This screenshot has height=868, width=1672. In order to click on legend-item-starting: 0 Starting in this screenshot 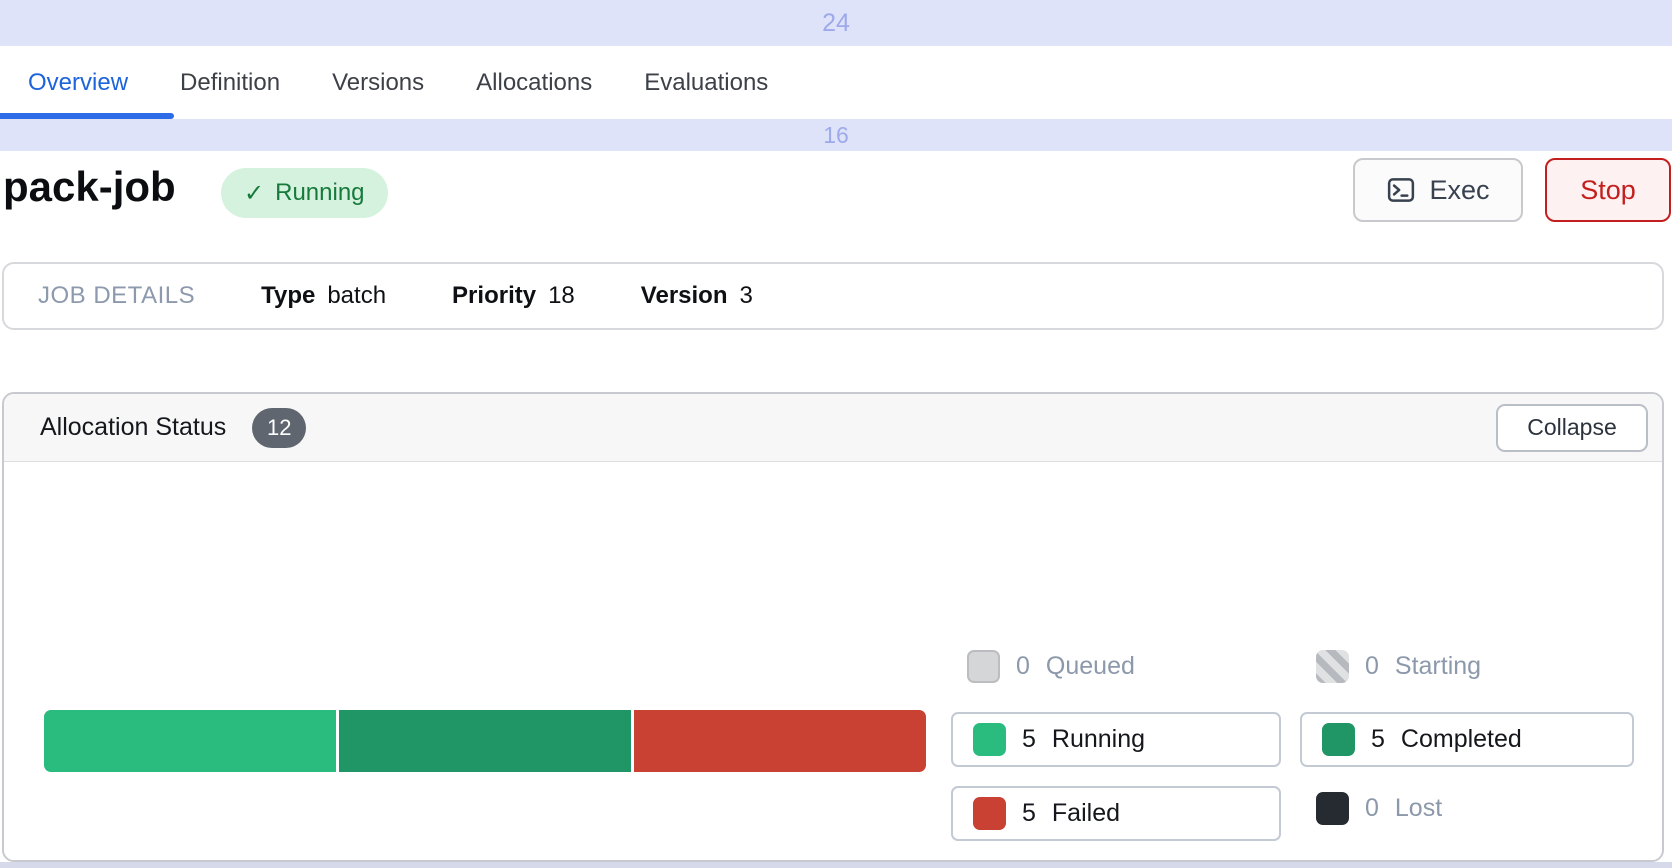, I will do `click(1398, 666)`.